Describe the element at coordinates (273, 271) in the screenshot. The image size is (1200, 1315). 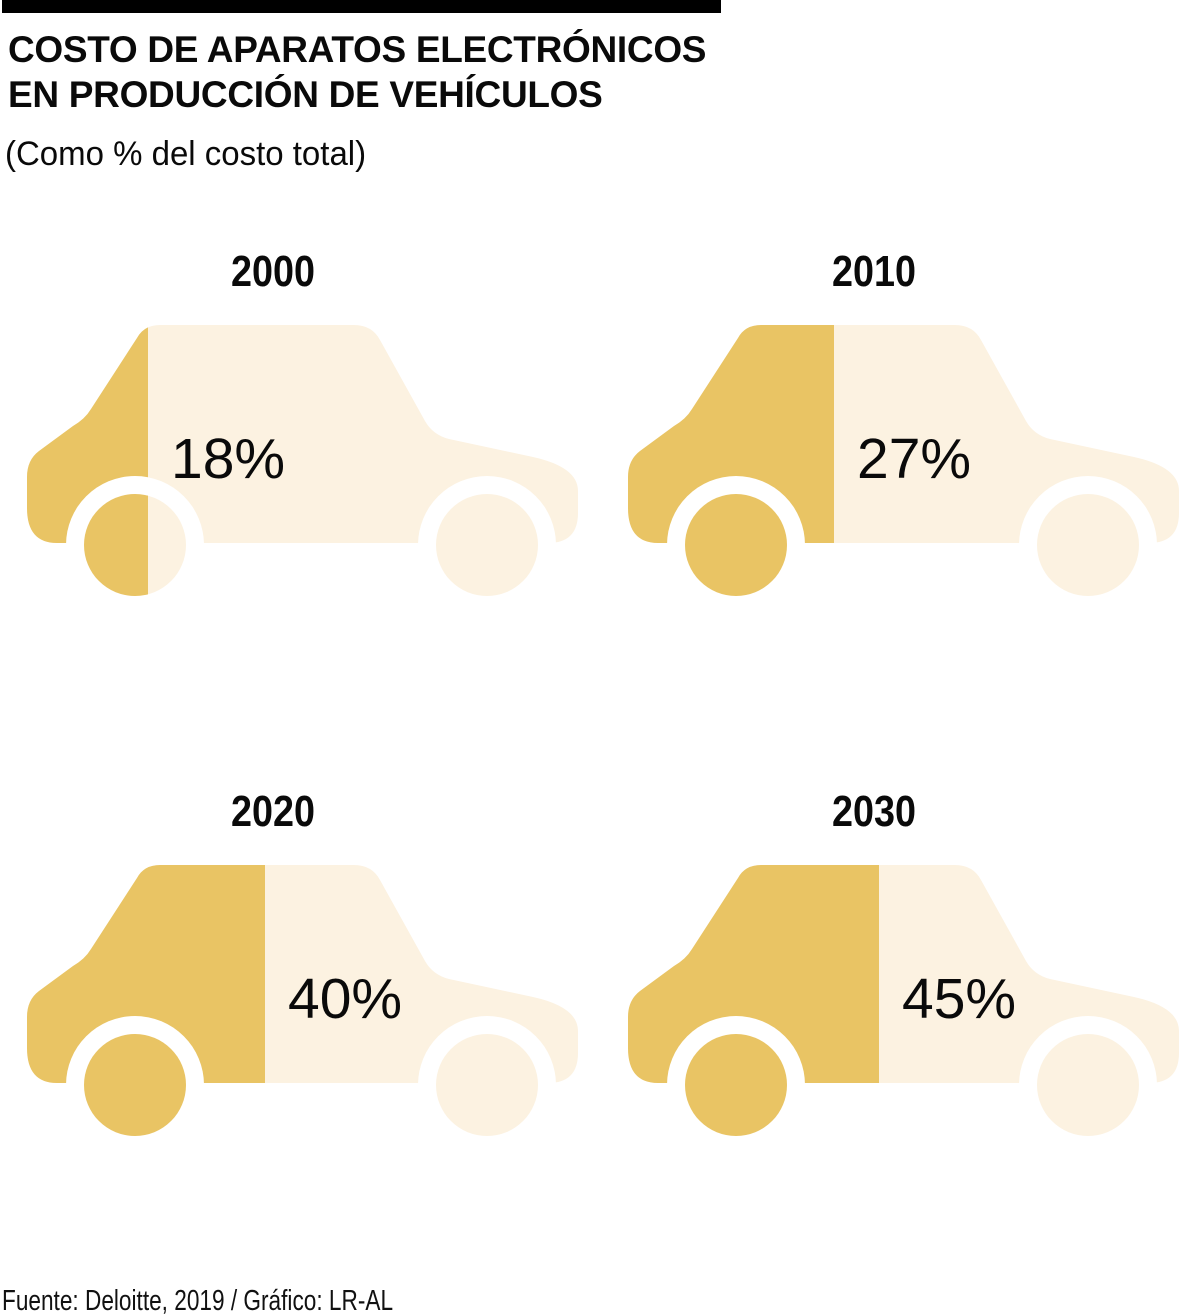
I see `year-label-2000: 2000` at that location.